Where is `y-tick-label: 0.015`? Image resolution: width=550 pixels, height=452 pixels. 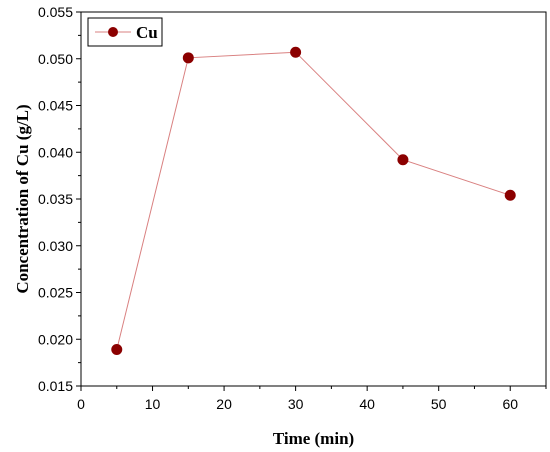
y-tick-label: 0.015 is located at coordinates (55, 386).